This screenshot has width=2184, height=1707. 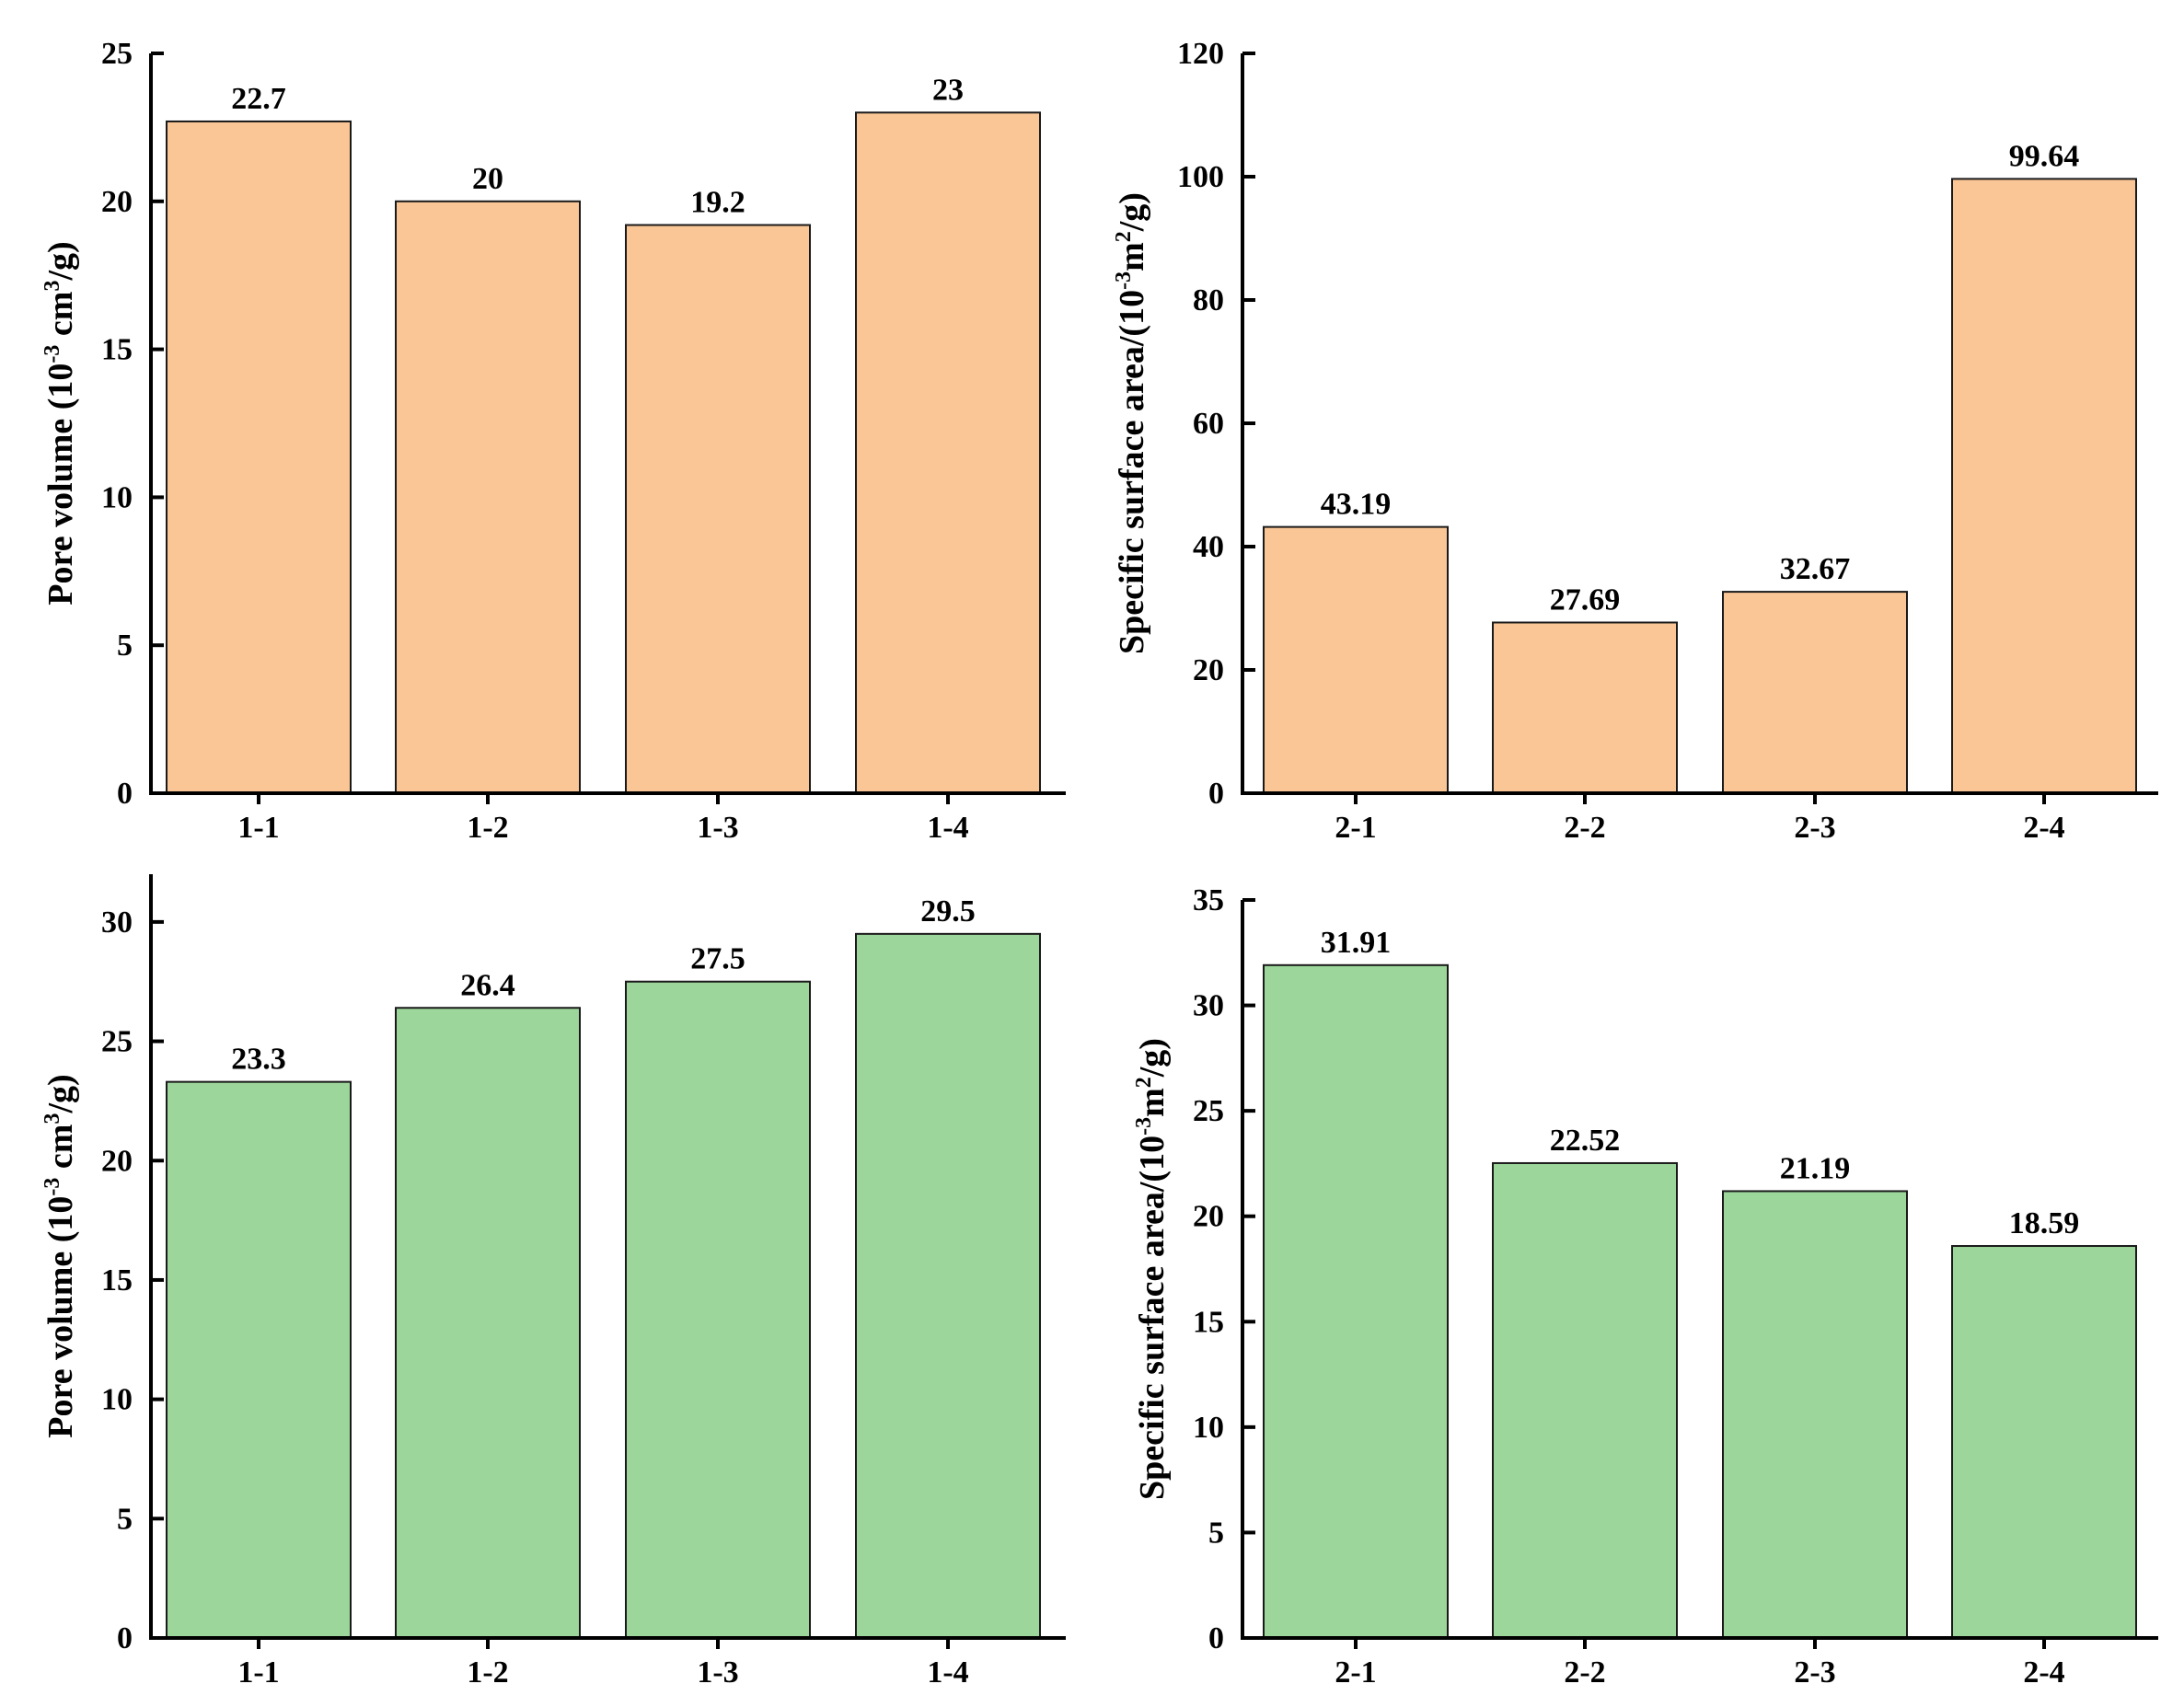 I want to click on data-label-2-2: 27.69, so click(x=1585, y=599).